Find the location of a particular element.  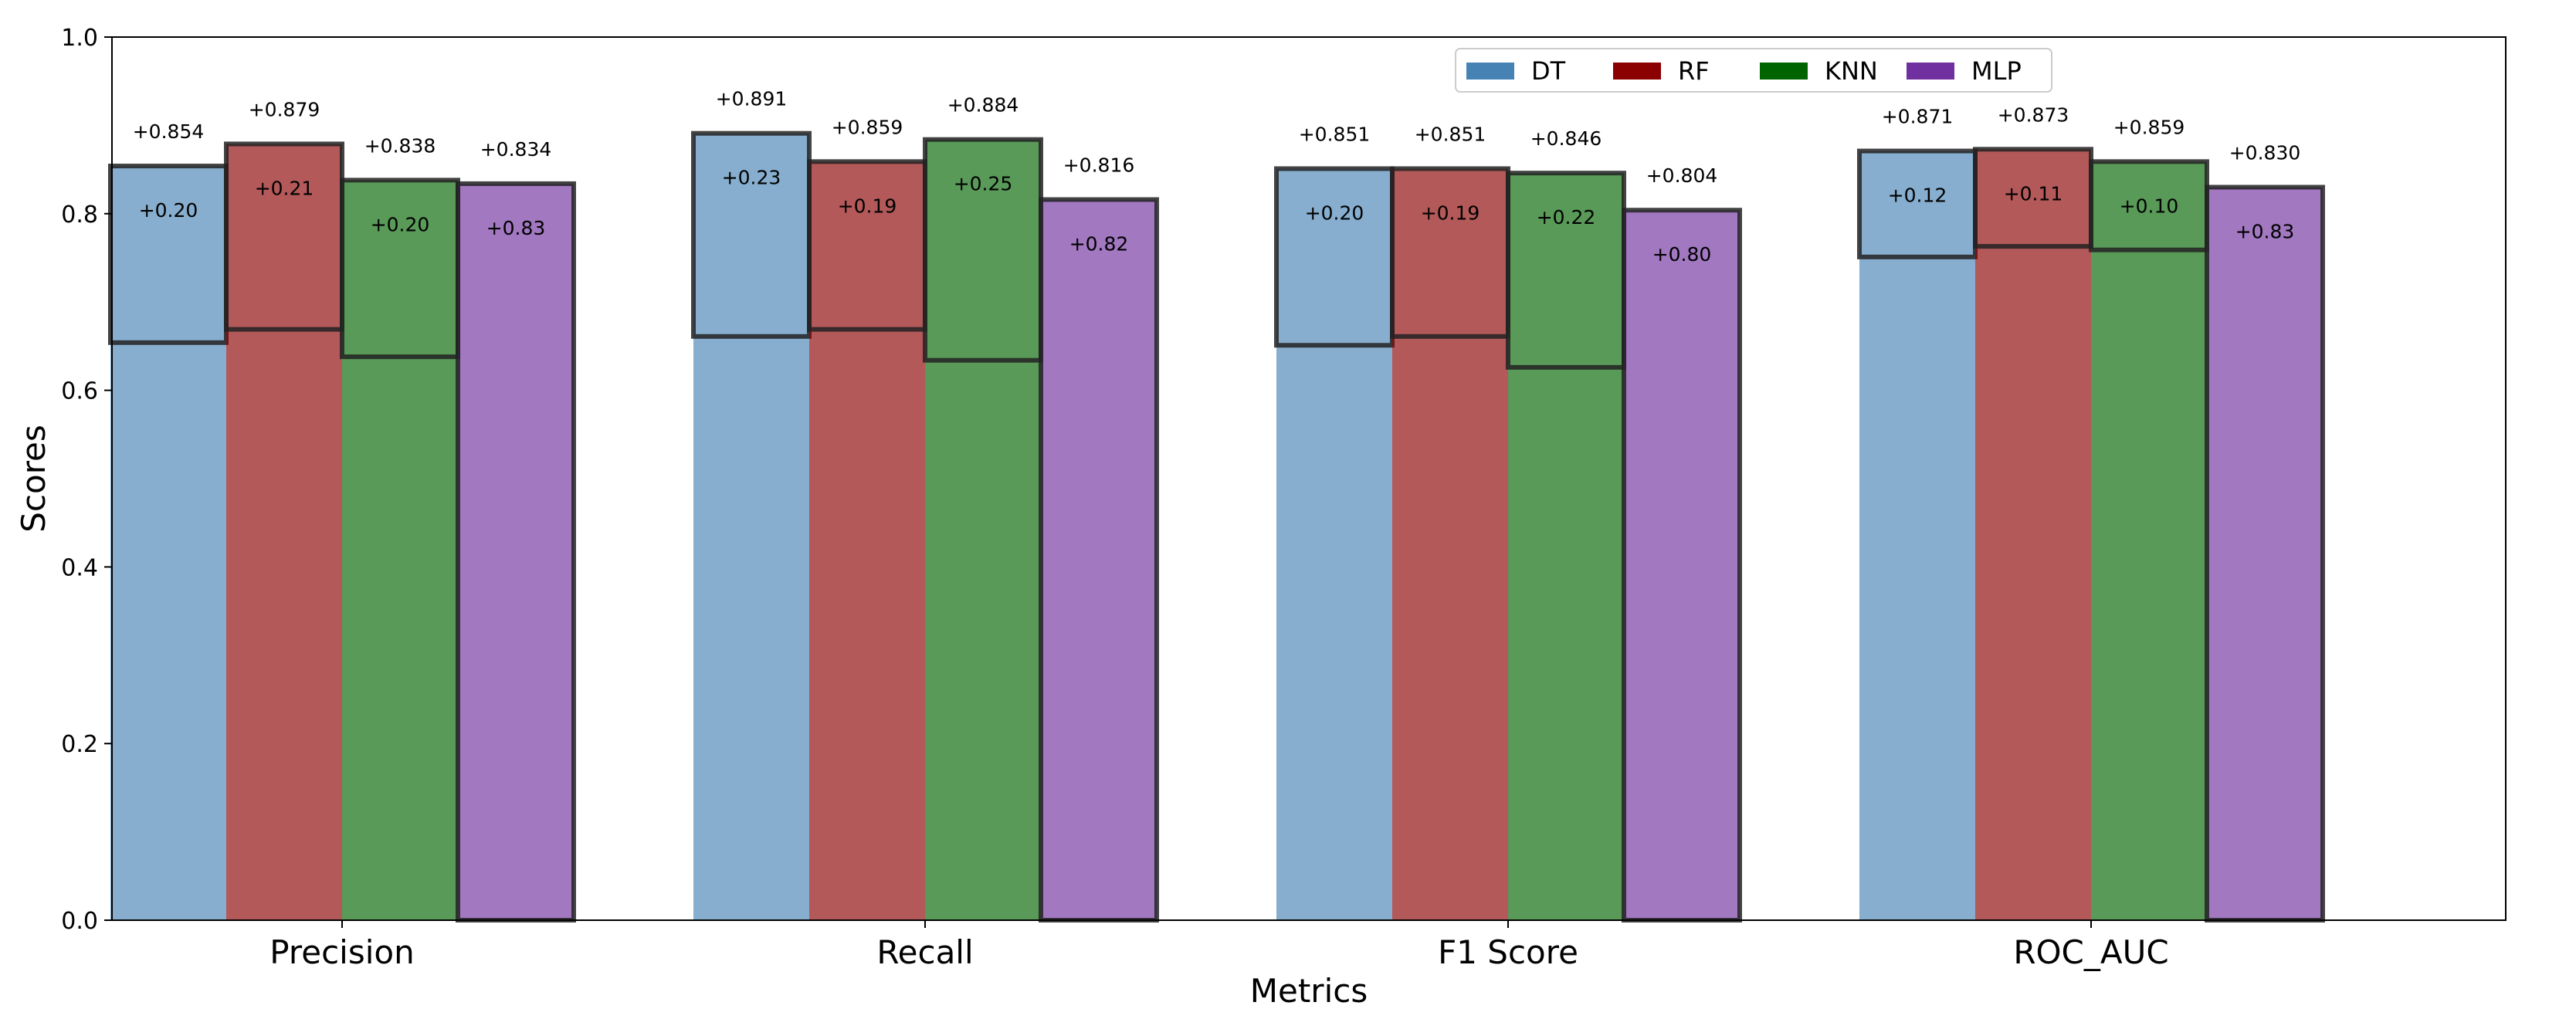

bar-top-label: +0.873 is located at coordinates (2033, 114).